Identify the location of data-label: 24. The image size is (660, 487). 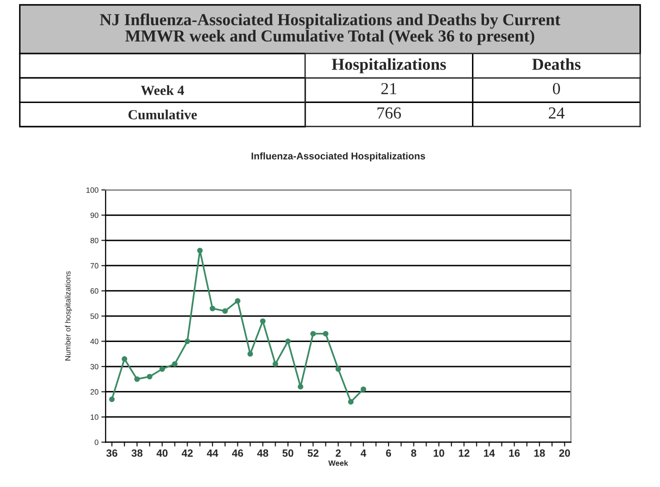
(556, 112).